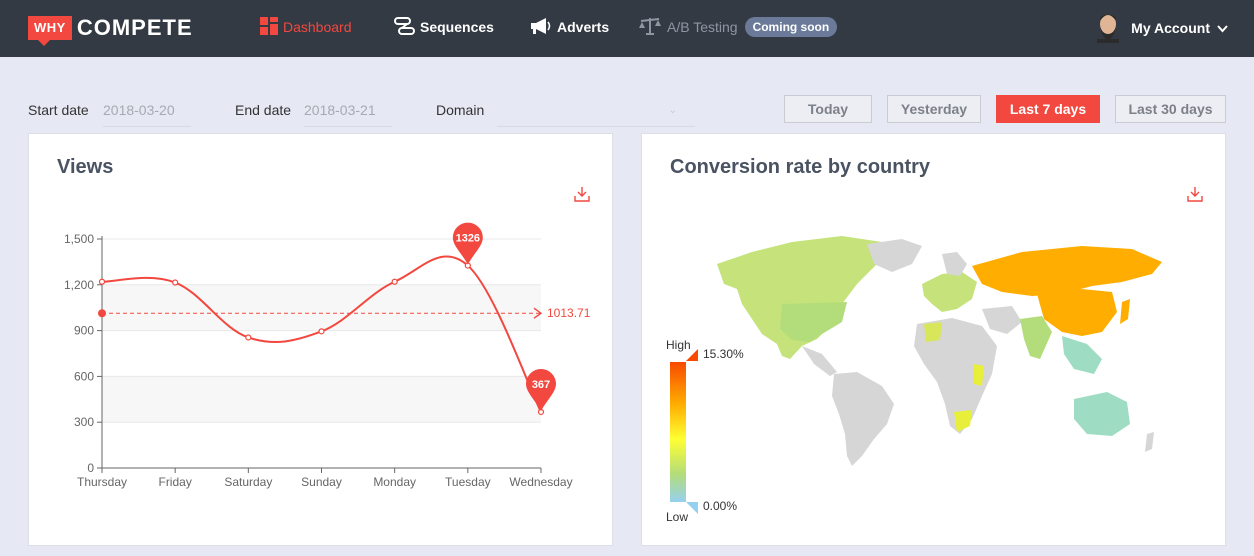 The image size is (1254, 556). What do you see at coordinates (955, 376) in the screenshot?
I see `region-africa` at bounding box center [955, 376].